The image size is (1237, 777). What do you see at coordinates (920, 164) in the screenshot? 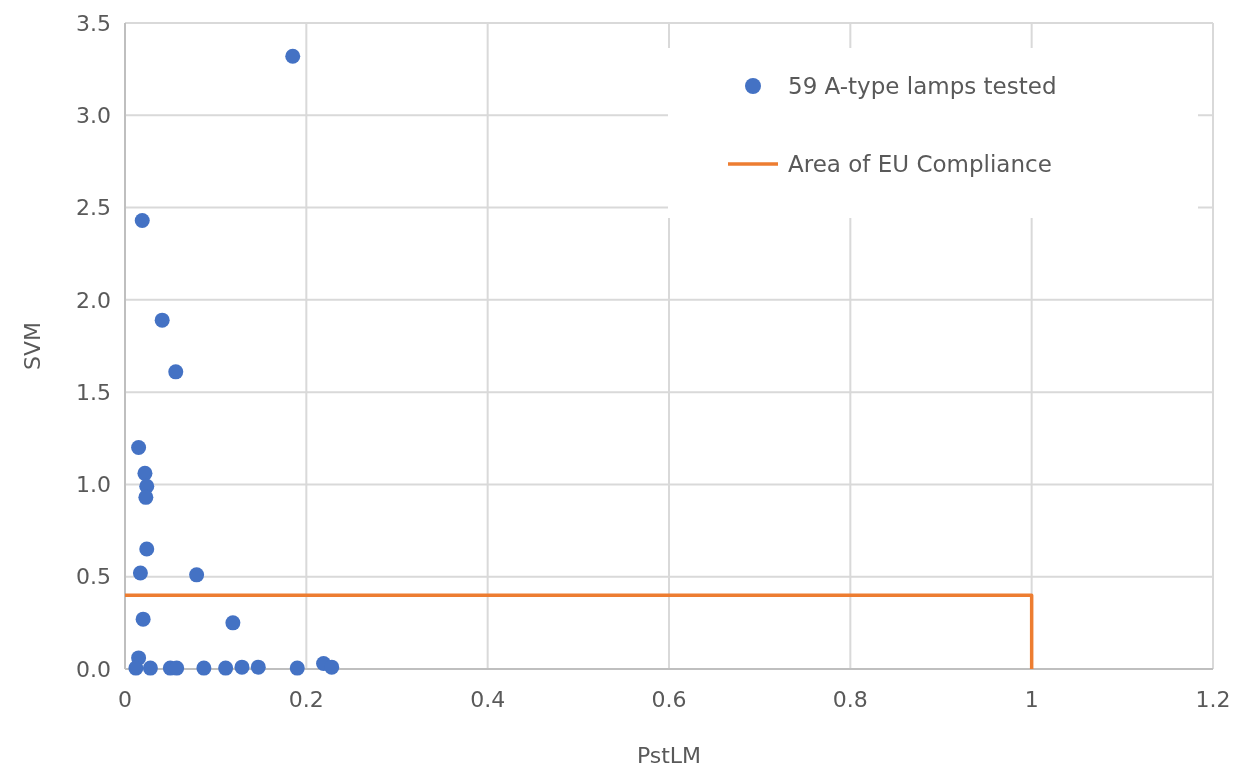
I see `legend-label: Area of EU Compliance` at bounding box center [920, 164].